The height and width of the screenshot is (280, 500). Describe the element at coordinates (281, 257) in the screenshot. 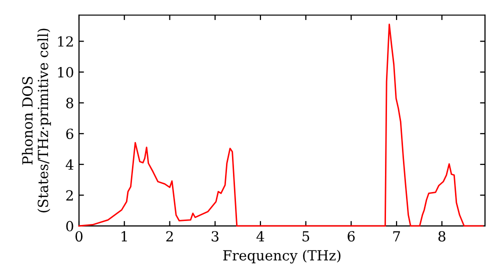

I see `x-axis-title: Frequency (THz)` at that location.